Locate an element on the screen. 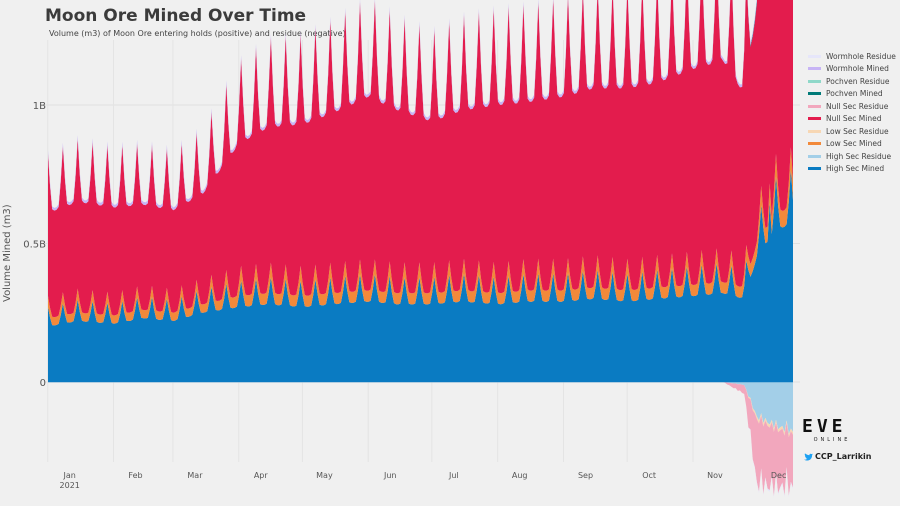 This screenshot has width=900, height=506. legend-label: Null Sec Mined is located at coordinates (854, 119).